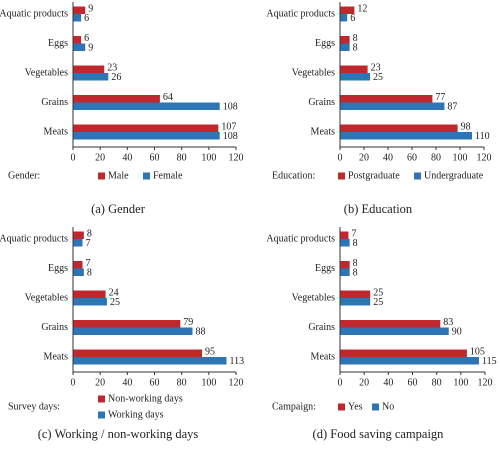 This screenshot has width=500, height=450. Describe the element at coordinates (440, 97) in the screenshot. I see `value-label: 77` at that location.